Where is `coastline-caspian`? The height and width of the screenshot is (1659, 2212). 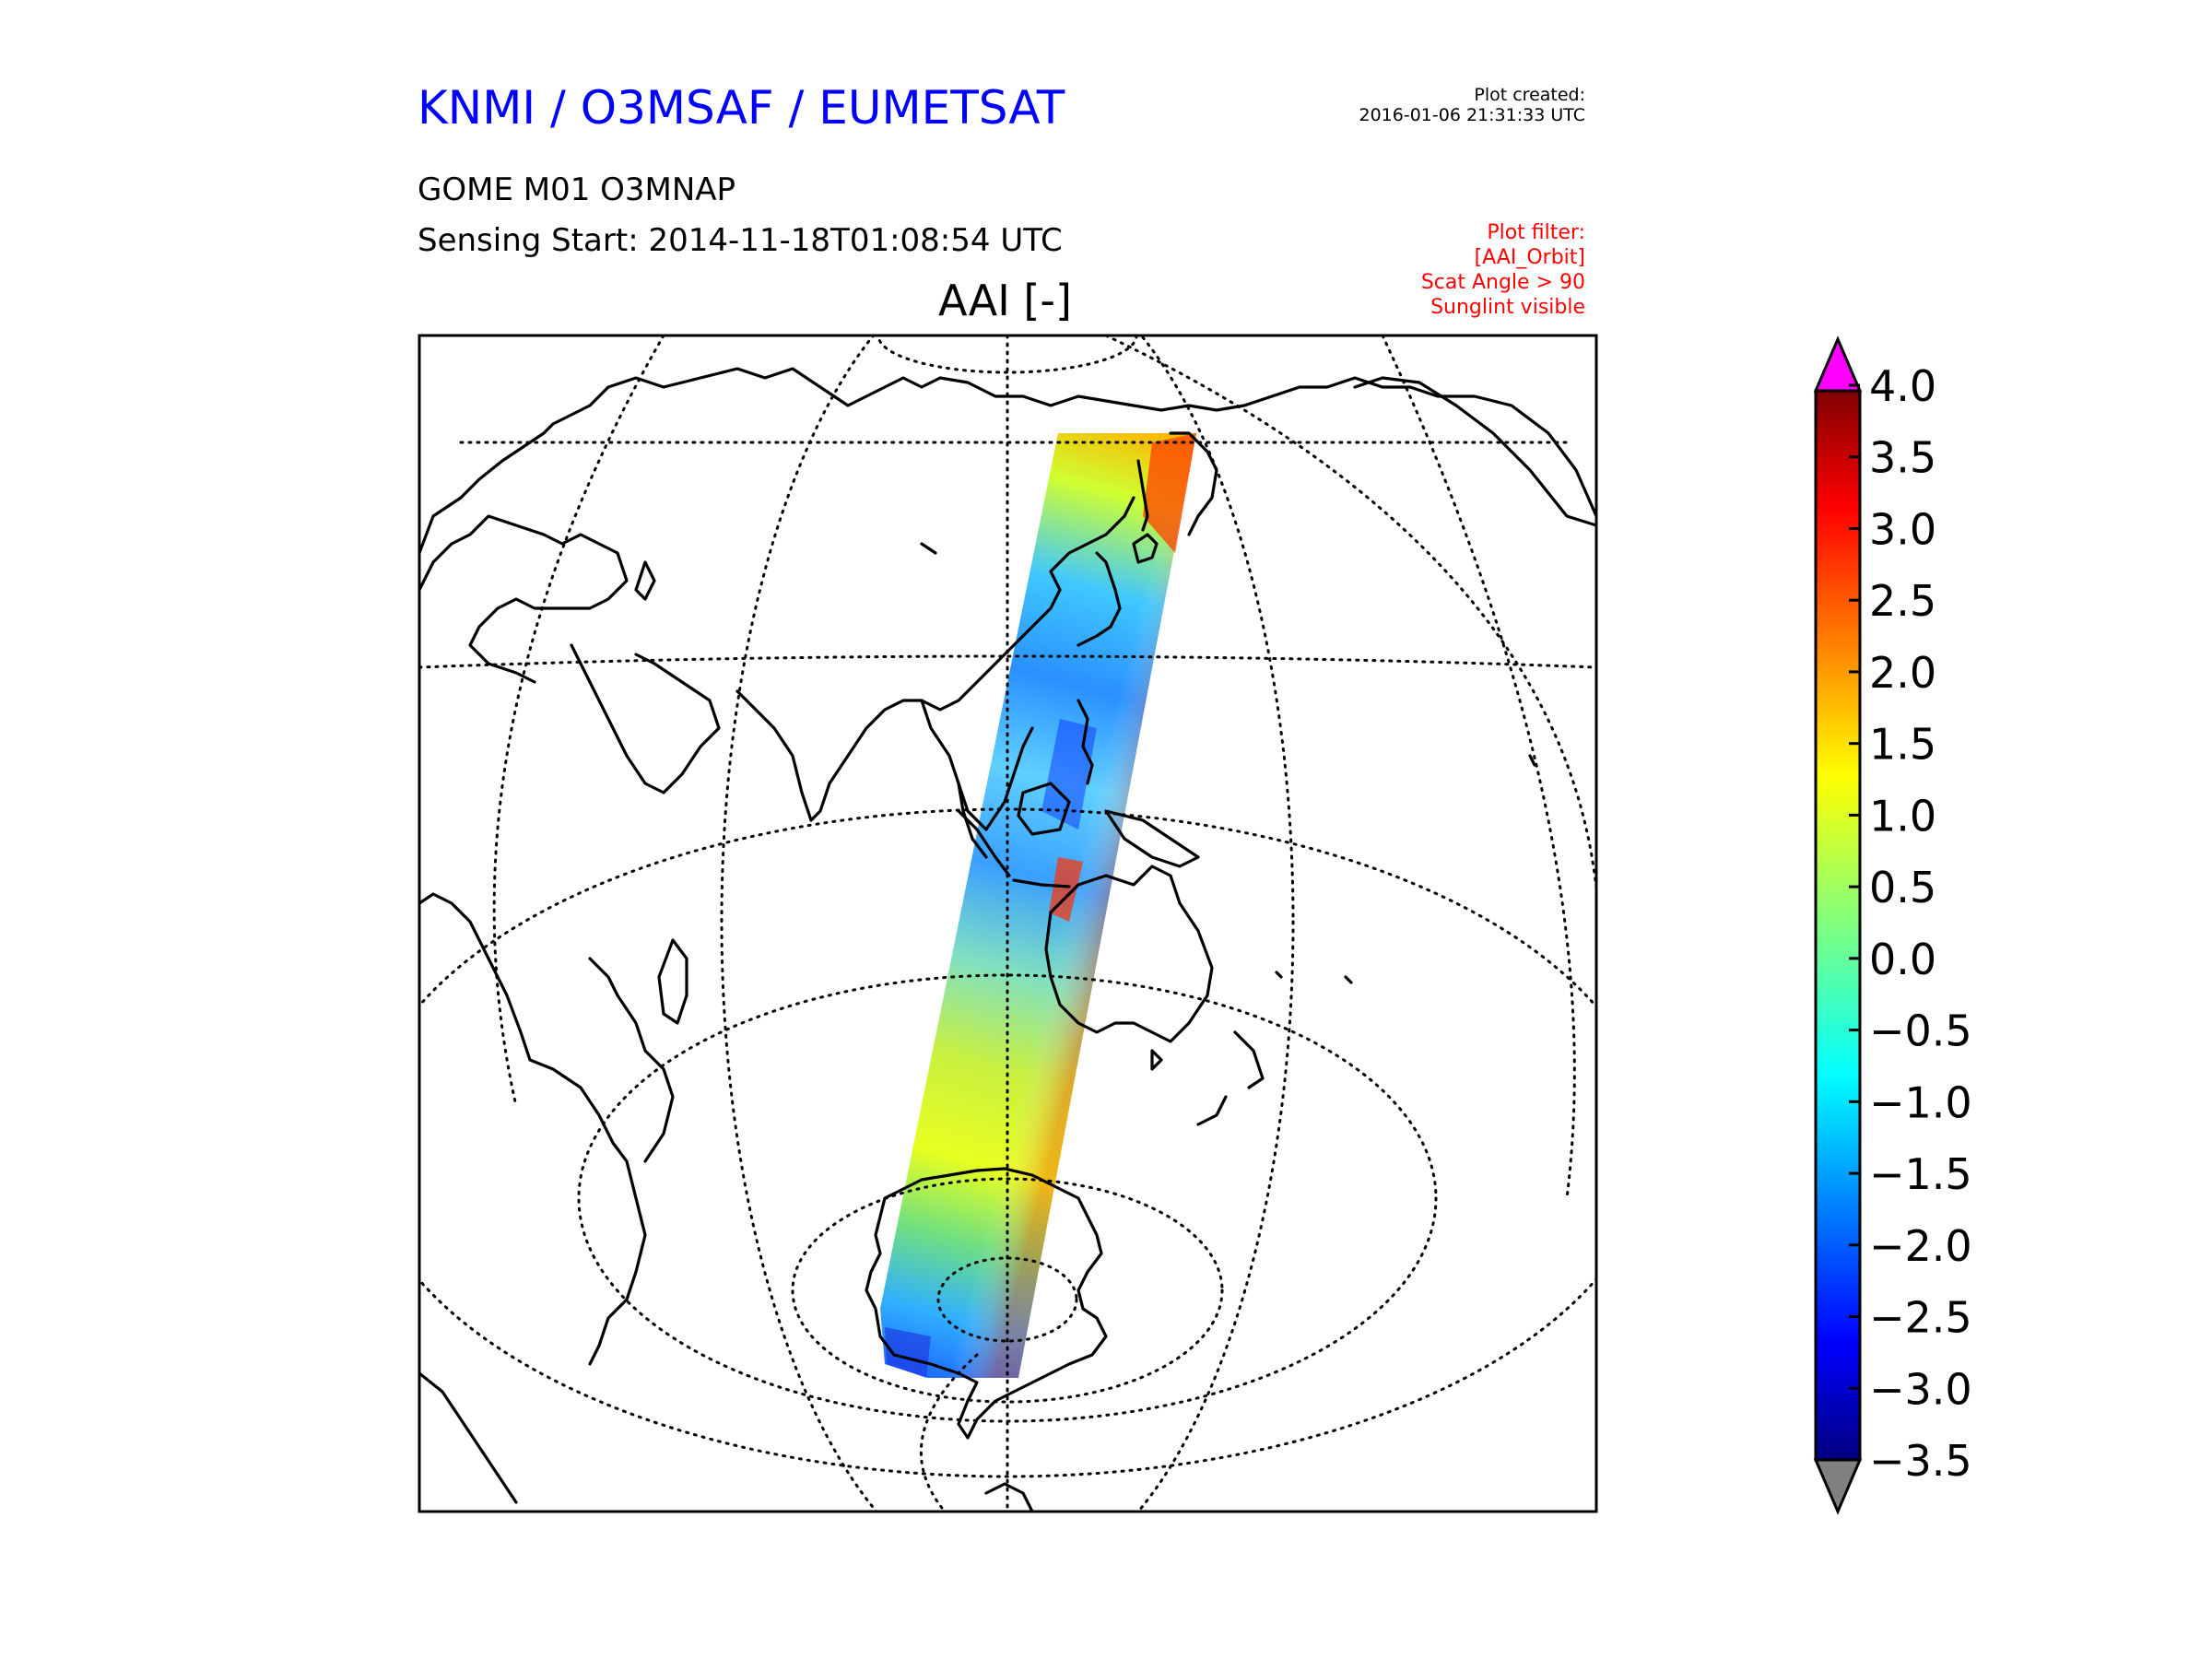
coastline-caspian is located at coordinates (645, 580).